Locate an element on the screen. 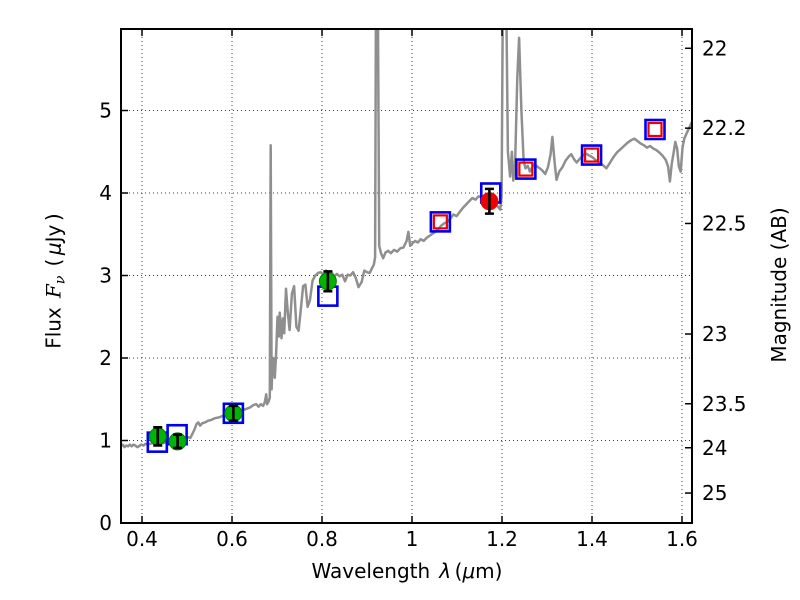  y-left-tick-label-1: 1 is located at coordinates (105, 441).